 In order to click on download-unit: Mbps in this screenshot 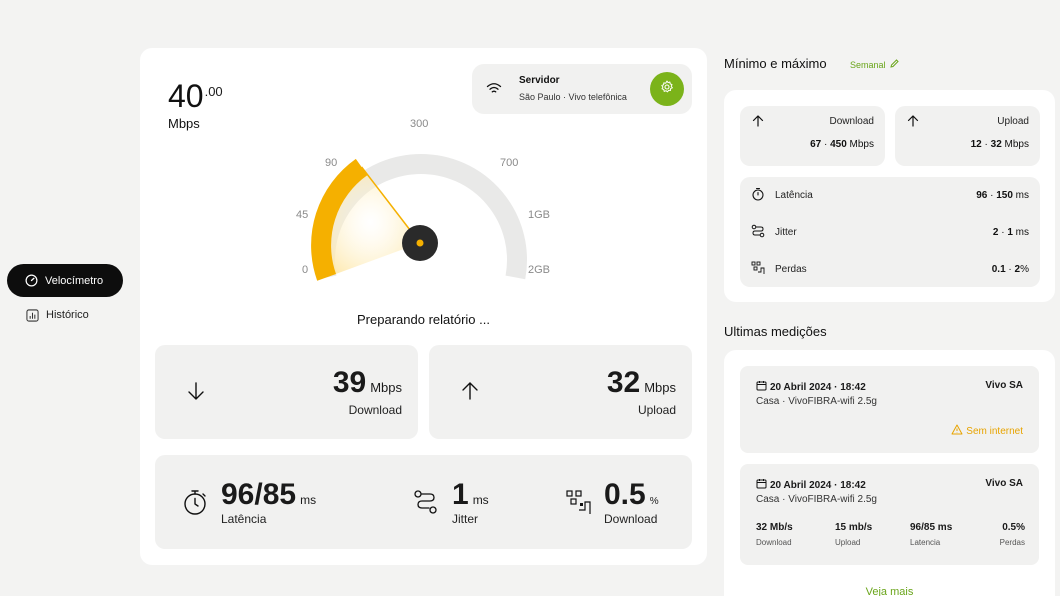, I will do `click(386, 387)`.